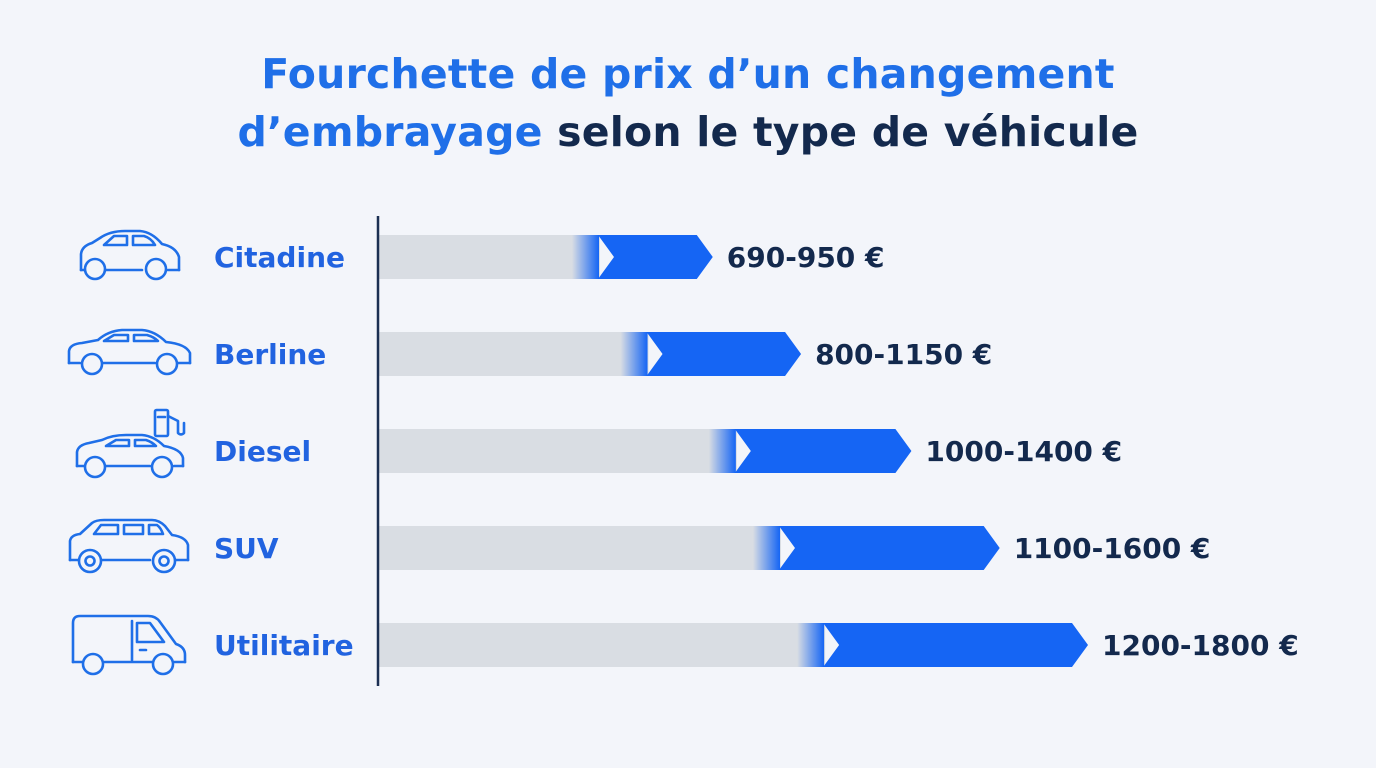  Describe the element at coordinates (129, 645) in the screenshot. I see `van-icon` at that location.